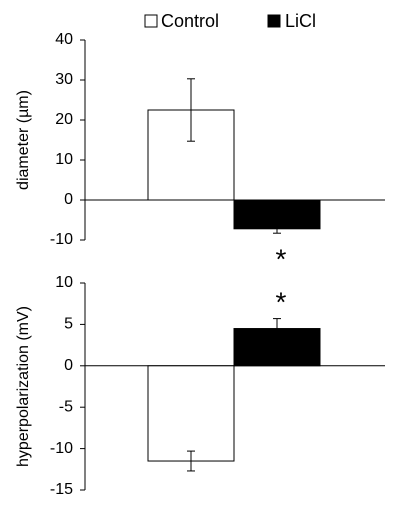 The height and width of the screenshot is (509, 400). I want to click on y-axis-label: diameter (µm), so click(23, 140).